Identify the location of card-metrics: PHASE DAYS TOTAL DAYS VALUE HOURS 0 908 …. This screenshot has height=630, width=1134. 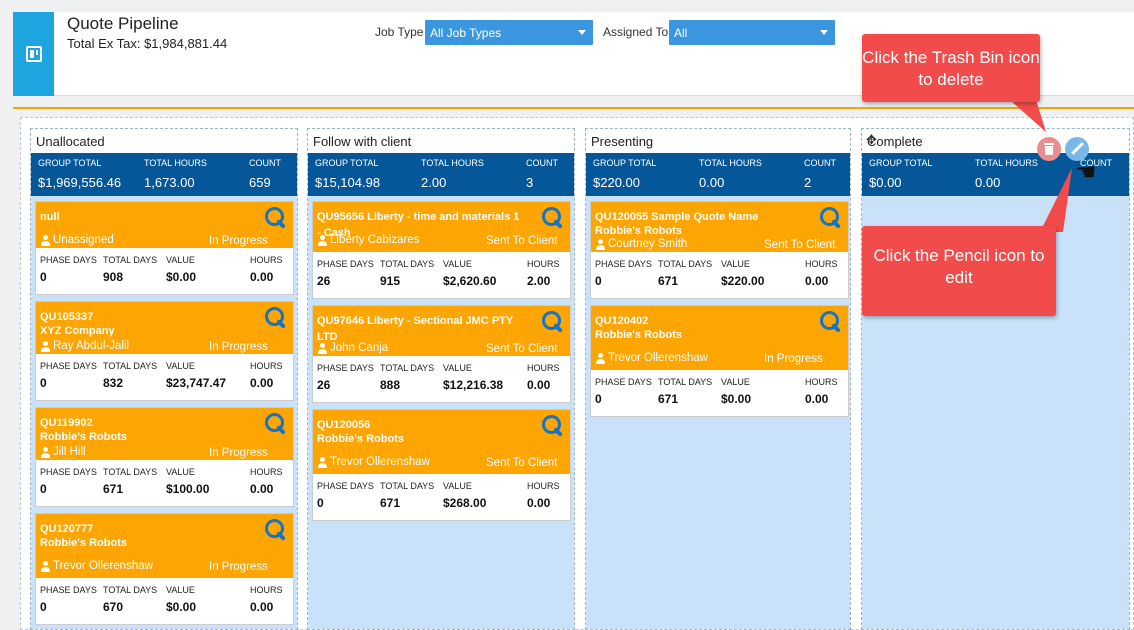
(164, 272).